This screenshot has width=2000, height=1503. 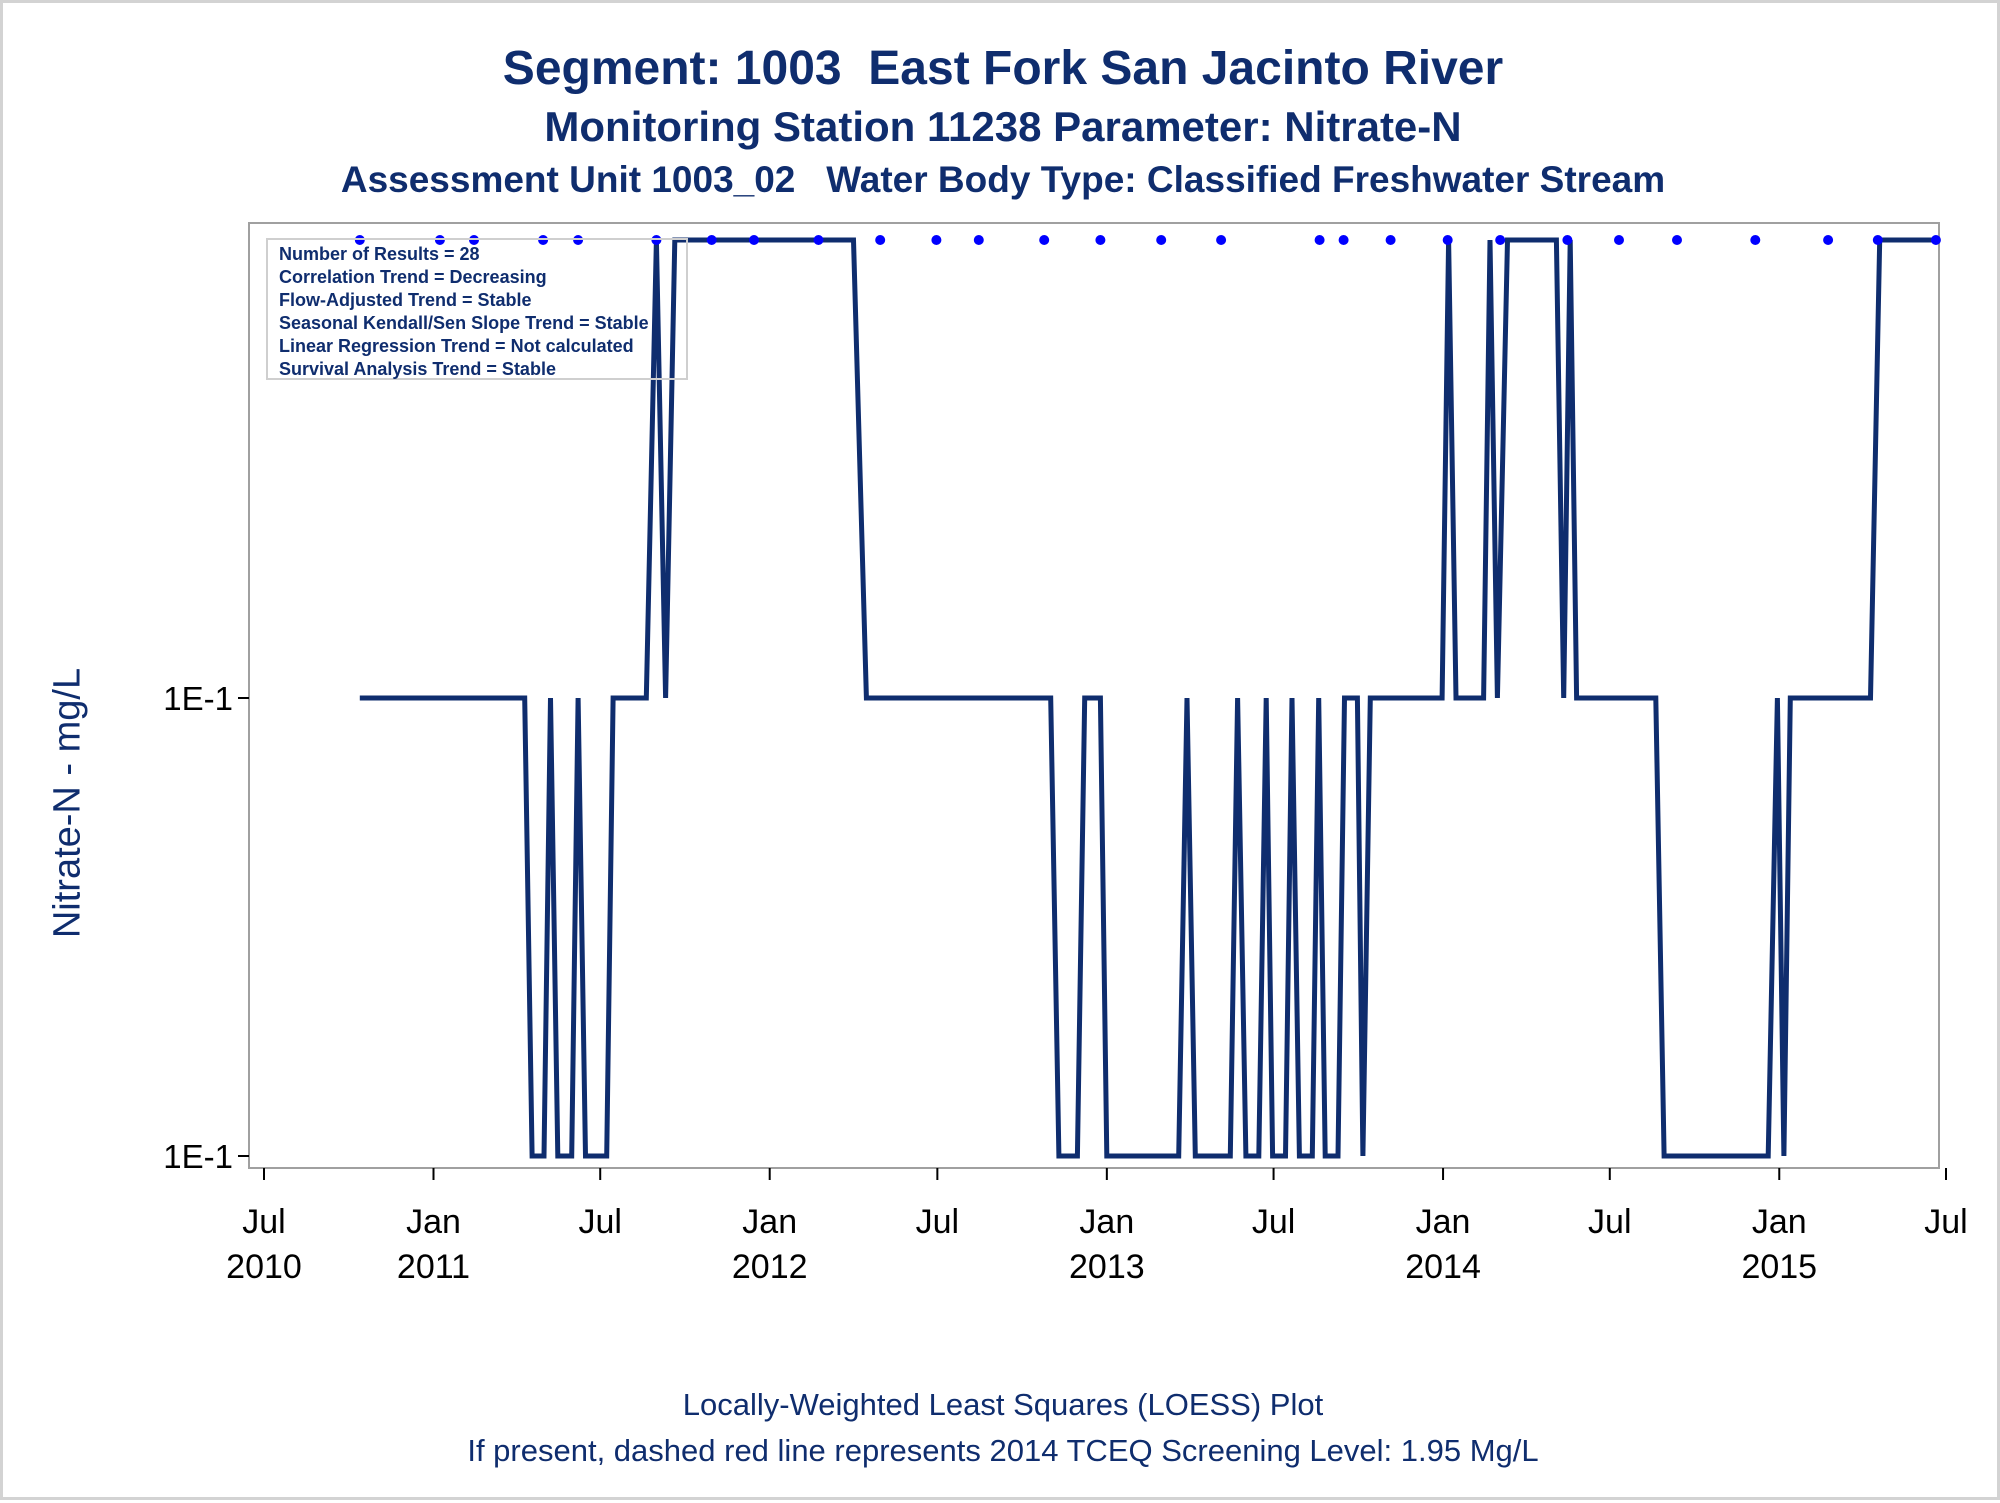 I want to click on observation-points, so click(x=1147, y=240).